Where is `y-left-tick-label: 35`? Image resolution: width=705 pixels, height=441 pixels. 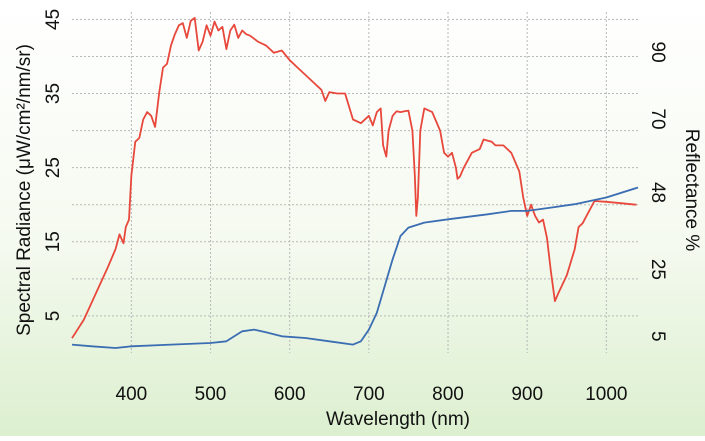 y-left-tick-label: 35 is located at coordinates (53, 93).